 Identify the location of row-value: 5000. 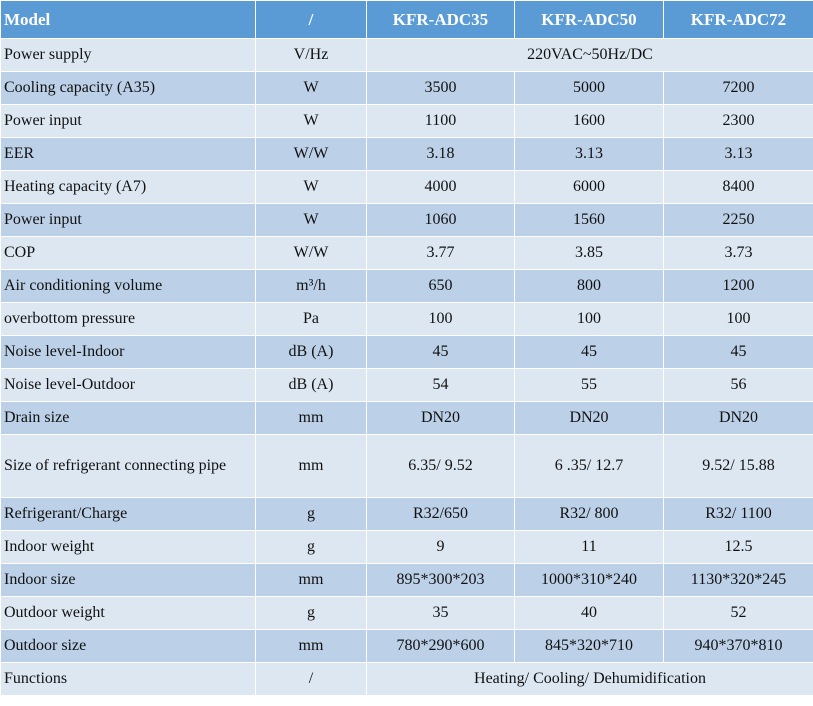
(589, 88).